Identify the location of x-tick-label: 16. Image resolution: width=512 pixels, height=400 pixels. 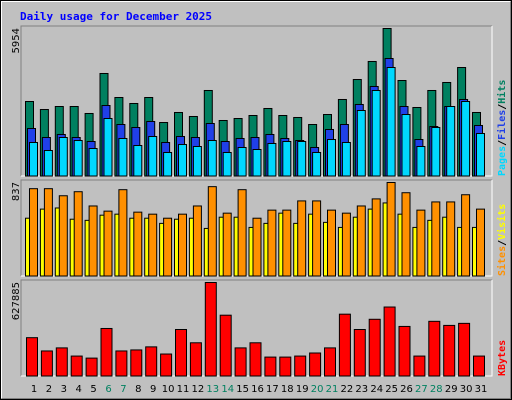
(257, 389).